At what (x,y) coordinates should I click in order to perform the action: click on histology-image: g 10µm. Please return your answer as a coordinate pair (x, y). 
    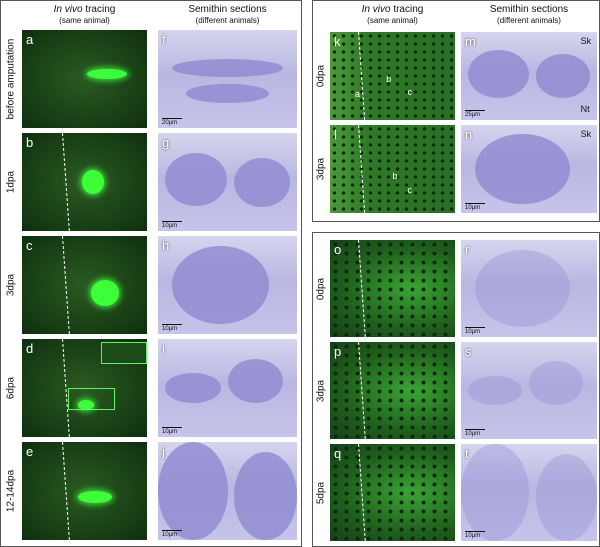
    Looking at the image, I should click on (227, 182).